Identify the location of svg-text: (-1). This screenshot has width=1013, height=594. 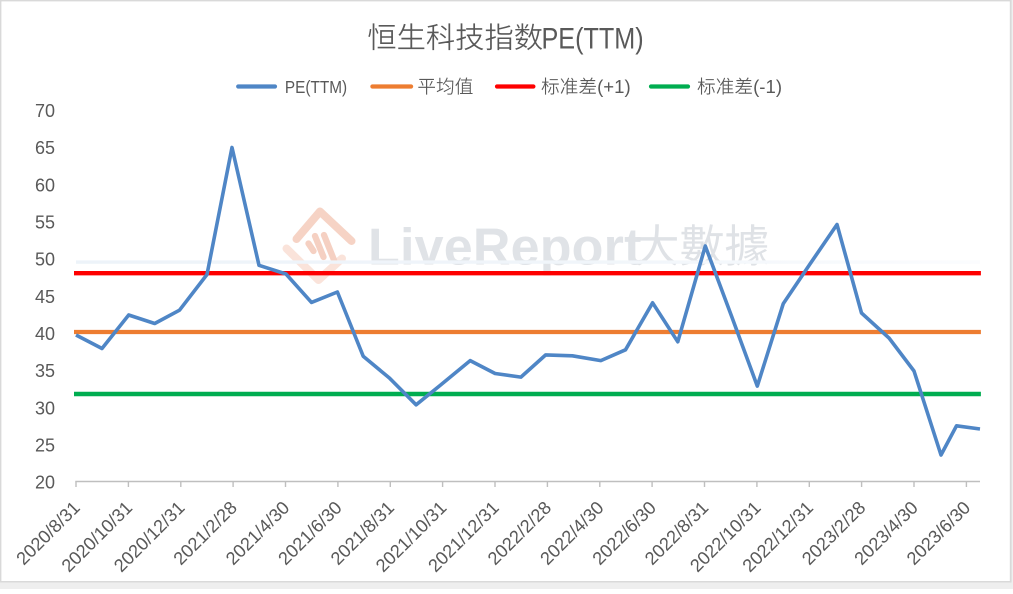
(767, 86).